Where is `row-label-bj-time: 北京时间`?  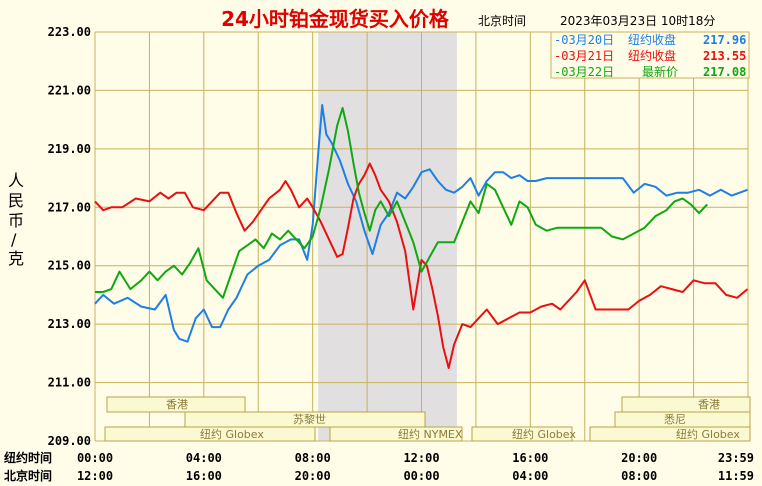
row-label-bj-time: 北京时间 is located at coordinates (28, 475).